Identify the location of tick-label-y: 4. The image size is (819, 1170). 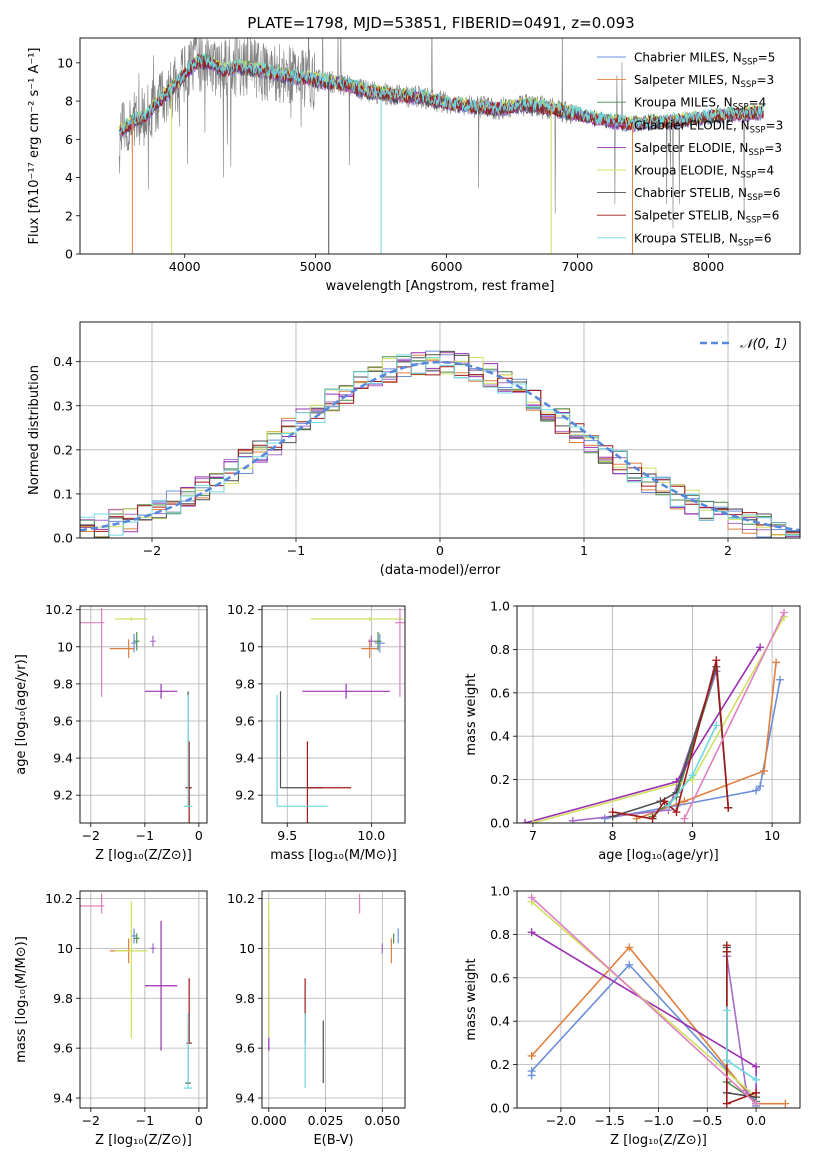
(69, 177).